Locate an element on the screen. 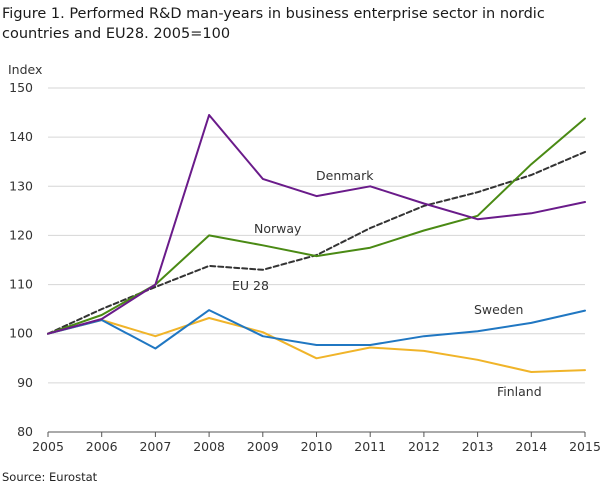  series-label-norway: Norway is located at coordinates (278, 228).